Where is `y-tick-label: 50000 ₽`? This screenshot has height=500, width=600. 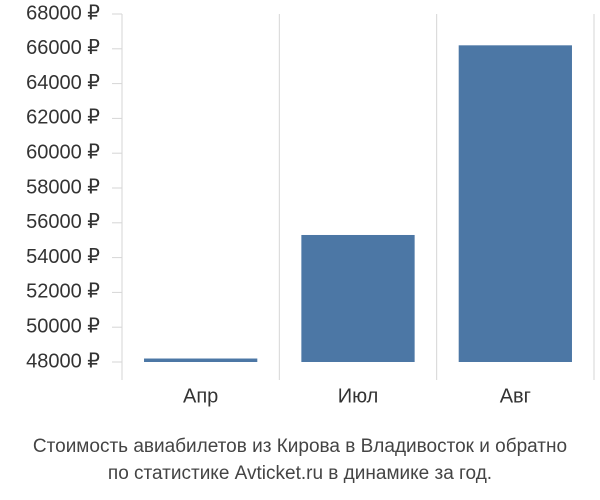 y-tick-label: 50000 ₽ is located at coordinates (63, 326).